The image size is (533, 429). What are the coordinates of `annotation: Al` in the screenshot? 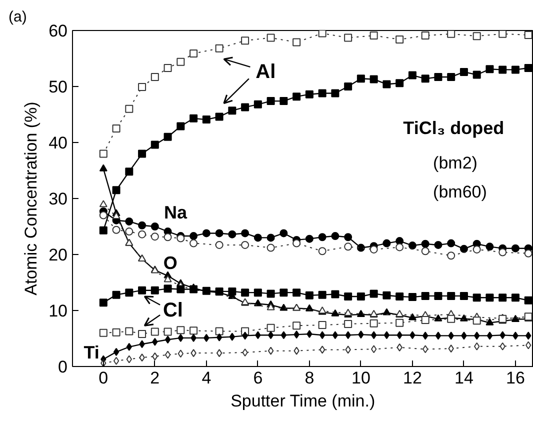 It's located at (266, 71).